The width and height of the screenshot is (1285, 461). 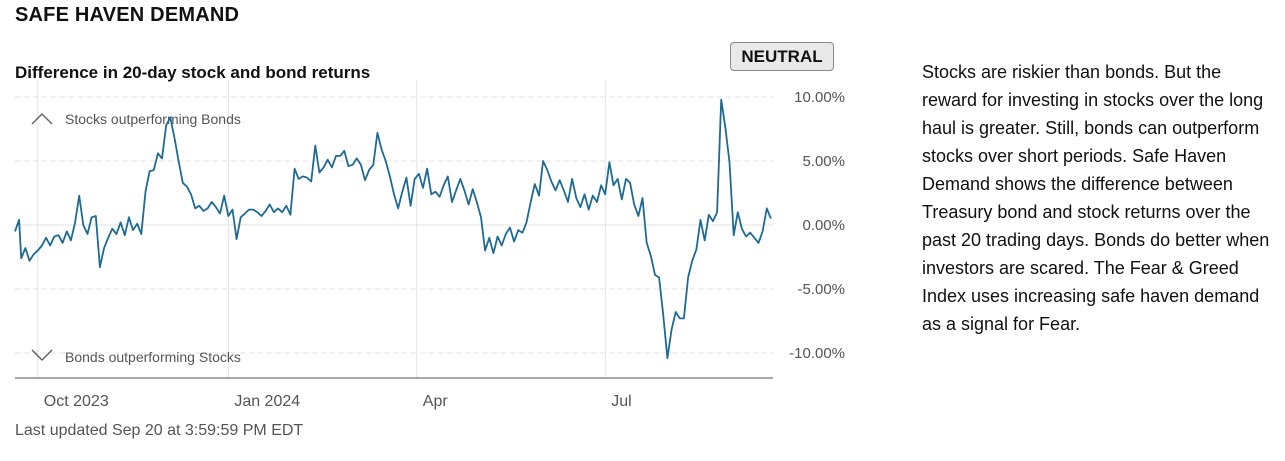 I want to click on y-tick-label: 5.00%, so click(x=823, y=161).